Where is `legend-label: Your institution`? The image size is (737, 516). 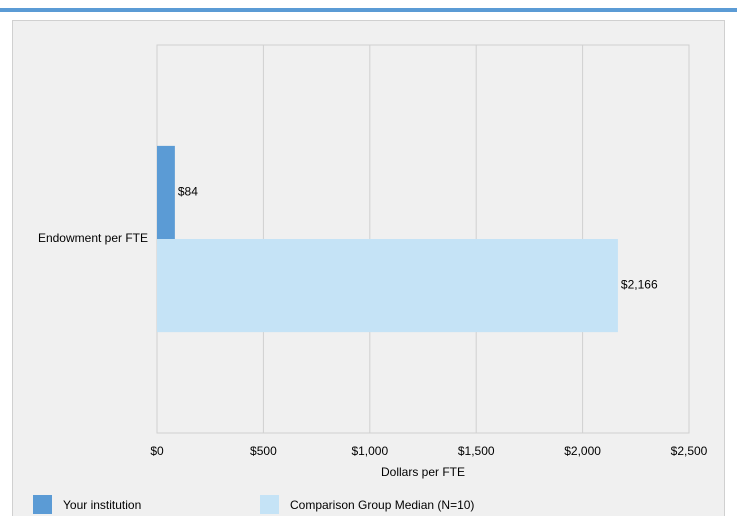 legend-label: Your institution is located at coordinates (102, 505).